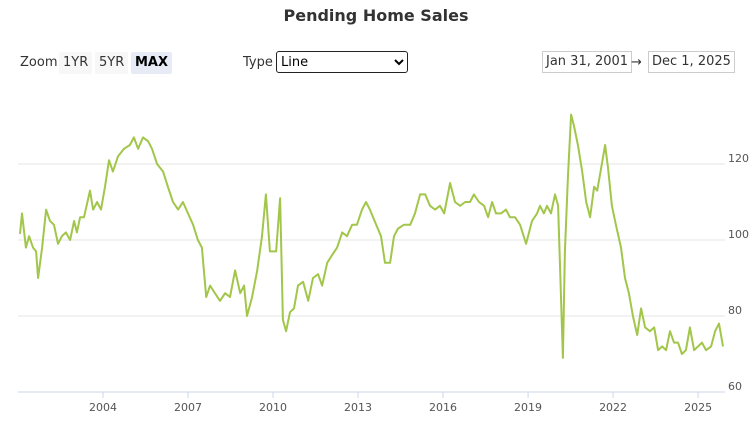  What do you see at coordinates (76, 63) in the screenshot?
I see `zoom-button: 1YR` at bounding box center [76, 63].